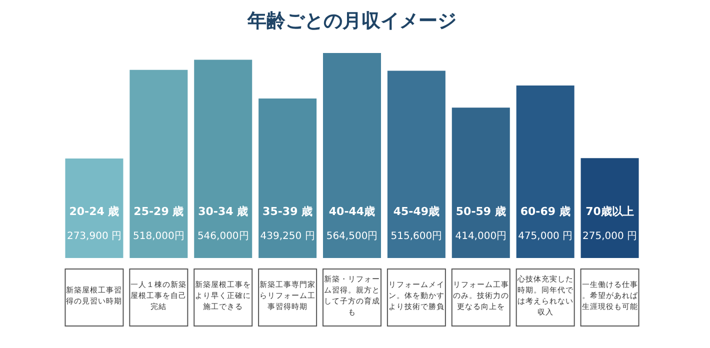  Describe the element at coordinates (159, 211) in the screenshot. I see `x-tick-label: 25-29 歳` at that location.